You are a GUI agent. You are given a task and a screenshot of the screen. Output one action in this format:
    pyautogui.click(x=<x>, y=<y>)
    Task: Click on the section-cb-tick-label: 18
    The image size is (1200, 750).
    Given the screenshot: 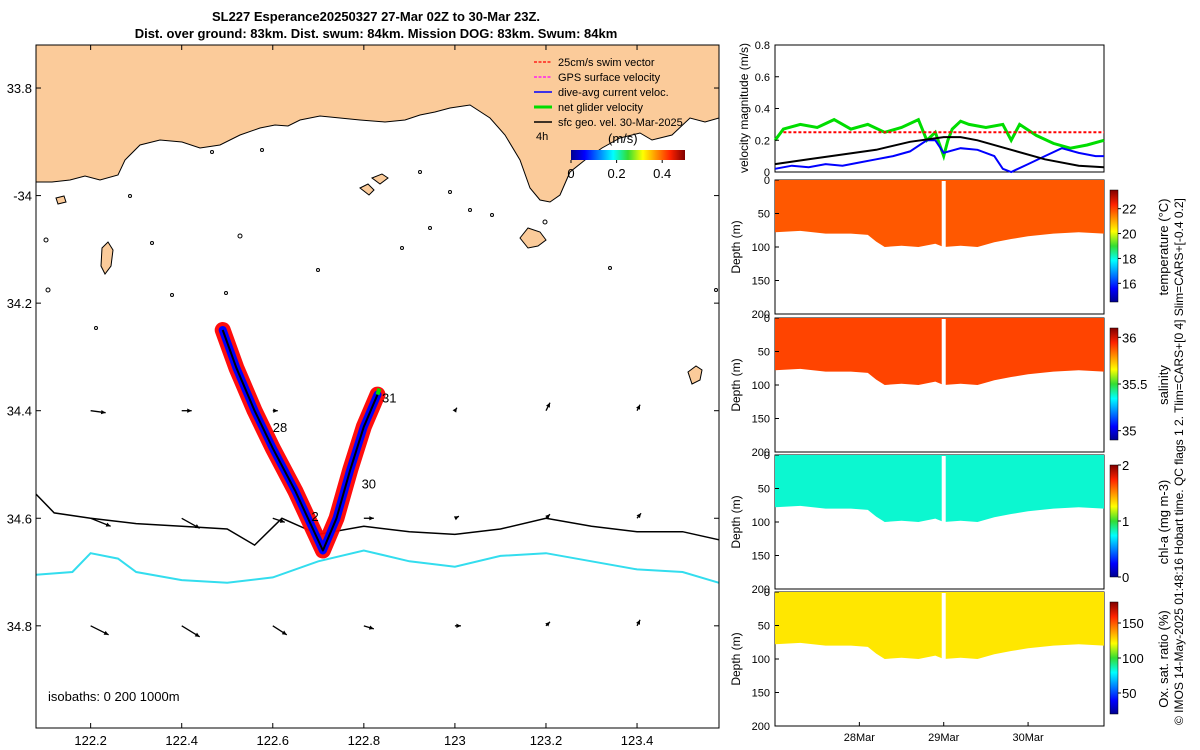 What is the action you would take?
    pyautogui.click(x=1129, y=258)
    